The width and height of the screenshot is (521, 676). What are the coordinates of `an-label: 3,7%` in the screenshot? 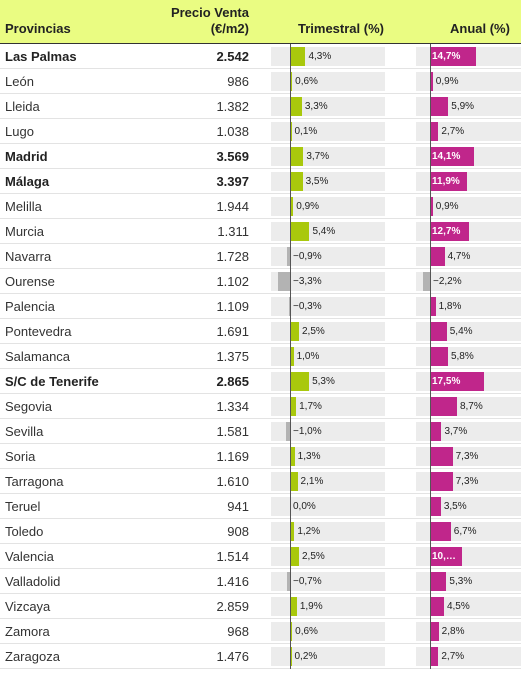 It's located at (456, 431).